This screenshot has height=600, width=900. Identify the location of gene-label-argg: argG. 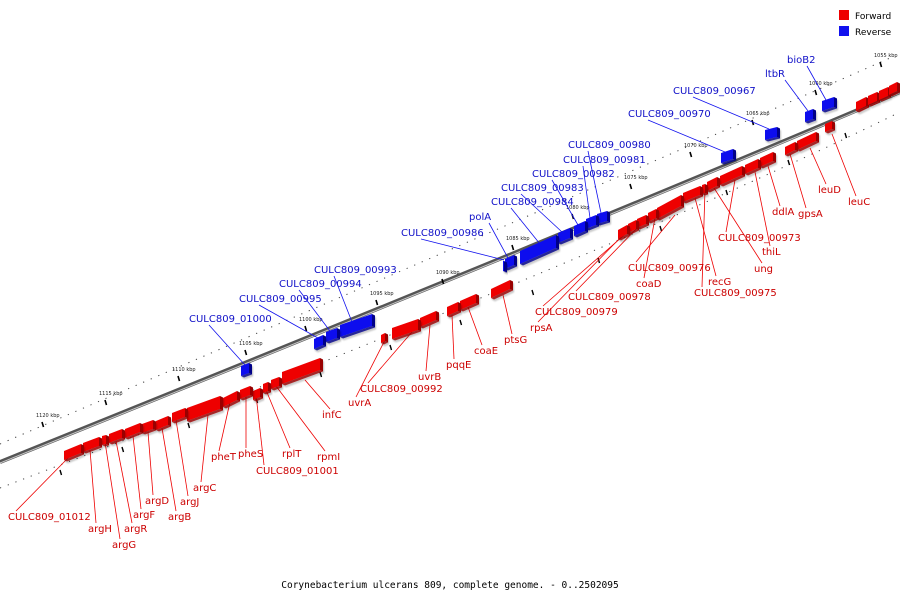
(124, 545).